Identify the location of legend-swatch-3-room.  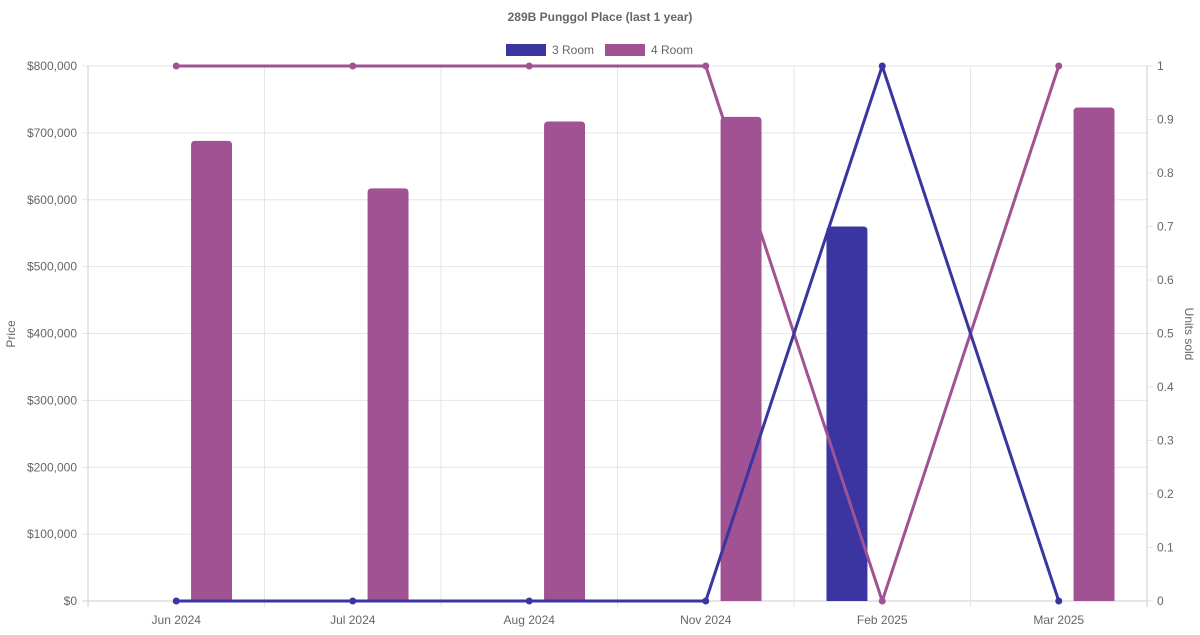
(526, 50).